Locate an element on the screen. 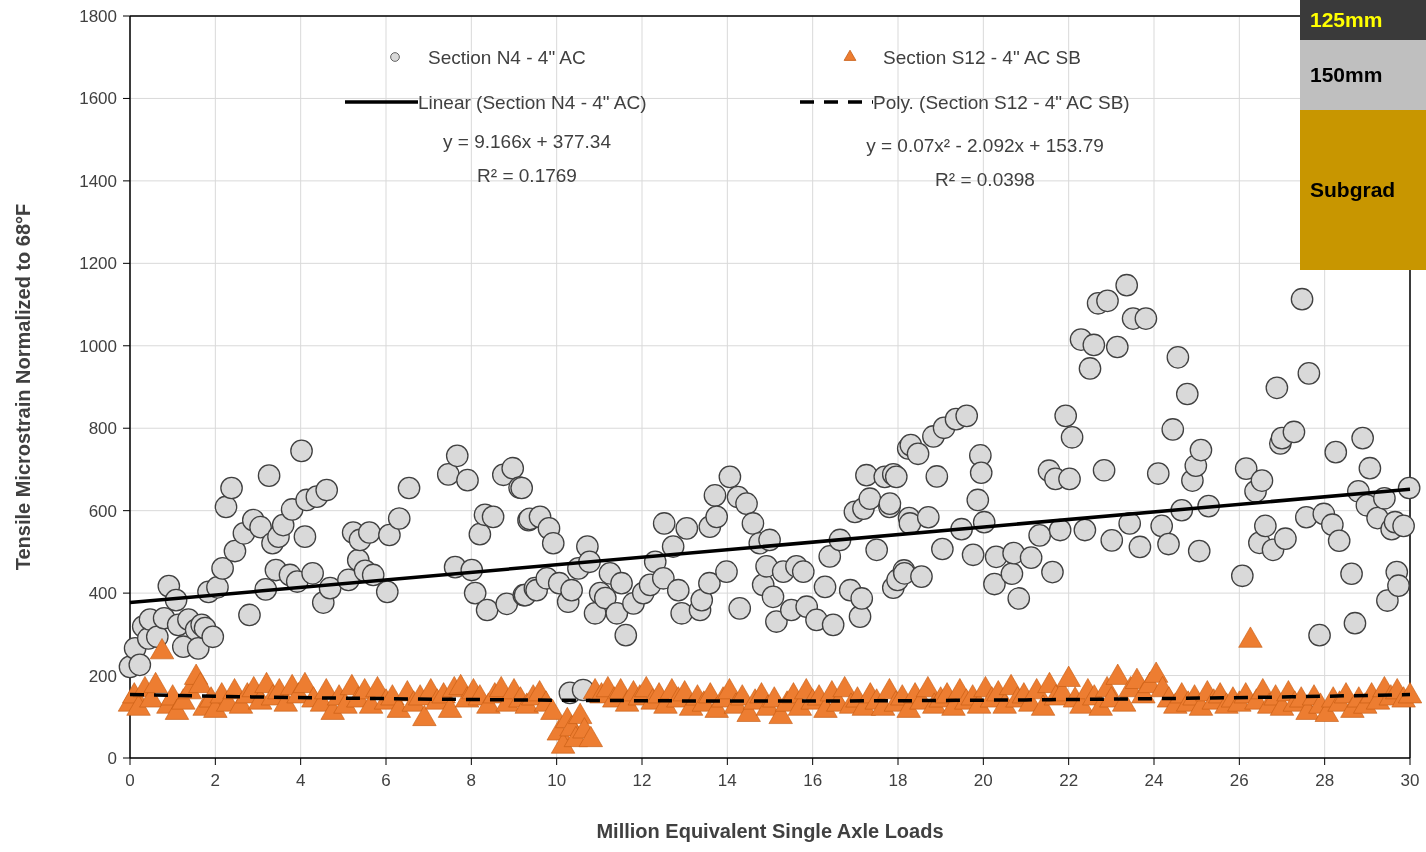  annotation: Subgrad is located at coordinates (1353, 190).